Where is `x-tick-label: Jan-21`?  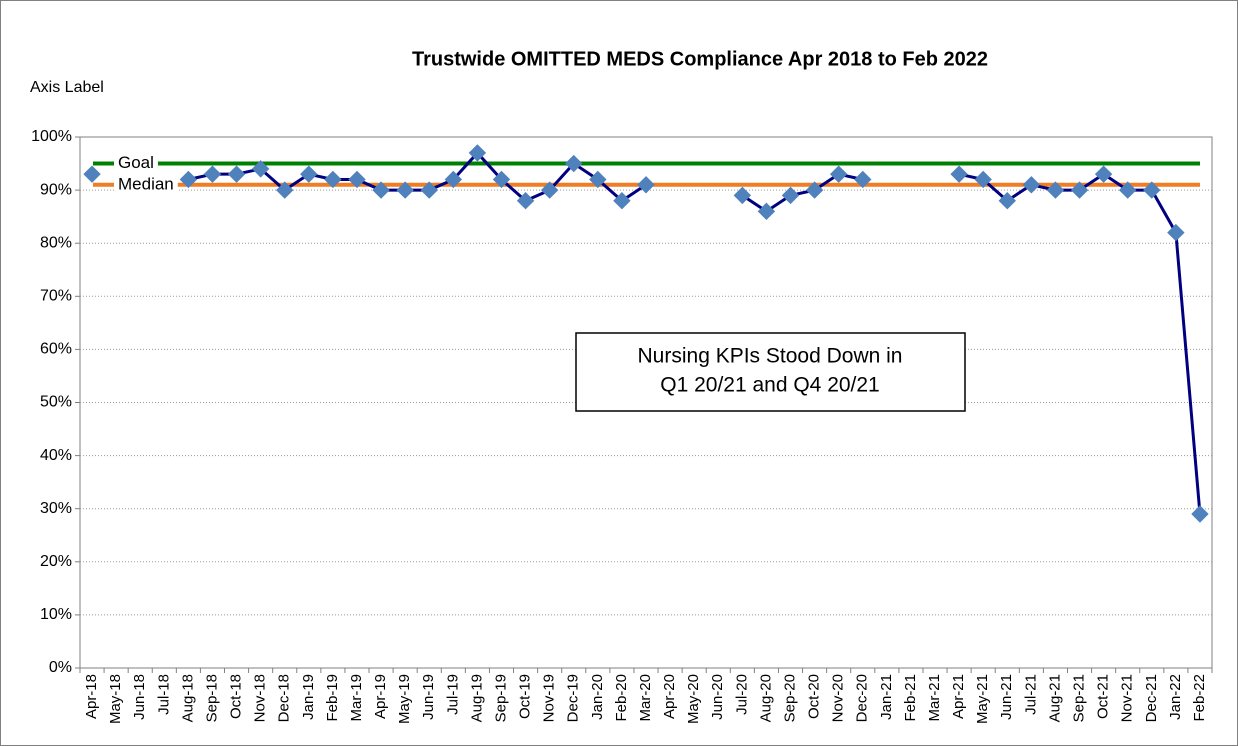
x-tick-label: Jan-21 is located at coordinates (886, 697).